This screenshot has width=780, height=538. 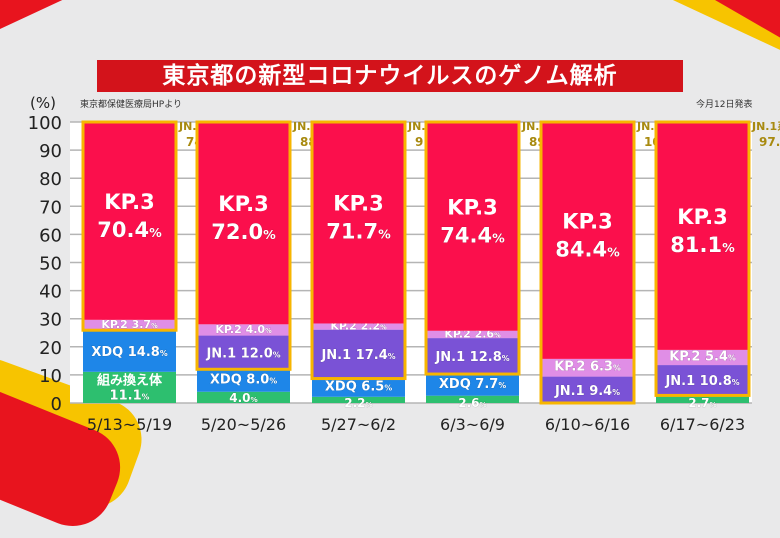 What do you see at coordinates (50, 179) in the screenshot?
I see `y-tick-label: 80` at bounding box center [50, 179].